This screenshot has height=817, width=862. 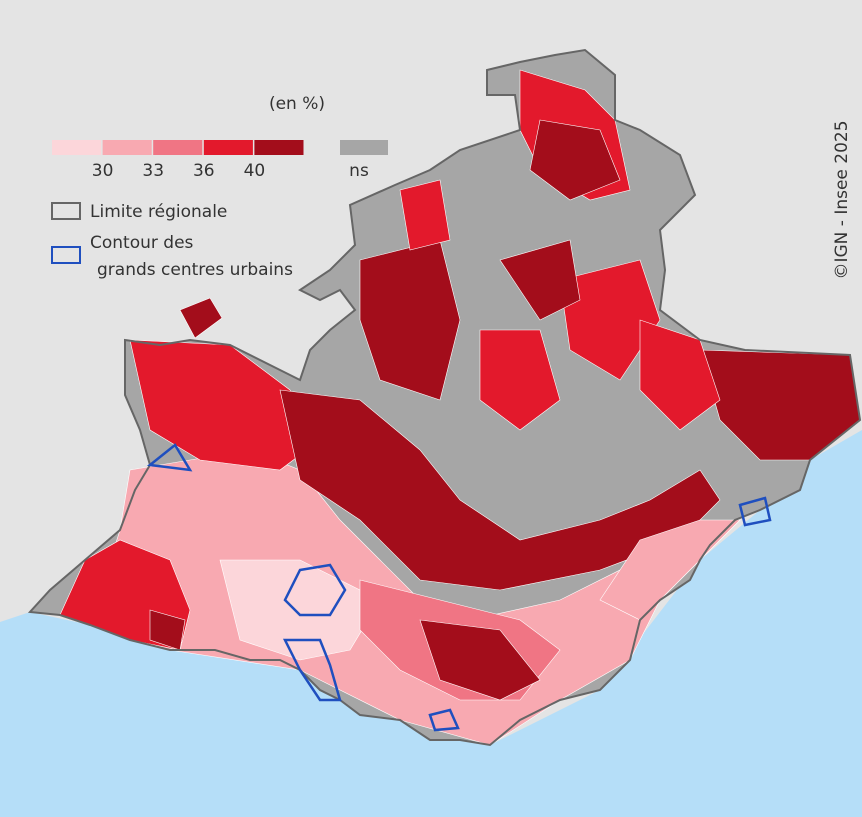 I want to click on region-limit-swatch, so click(x=66, y=211).